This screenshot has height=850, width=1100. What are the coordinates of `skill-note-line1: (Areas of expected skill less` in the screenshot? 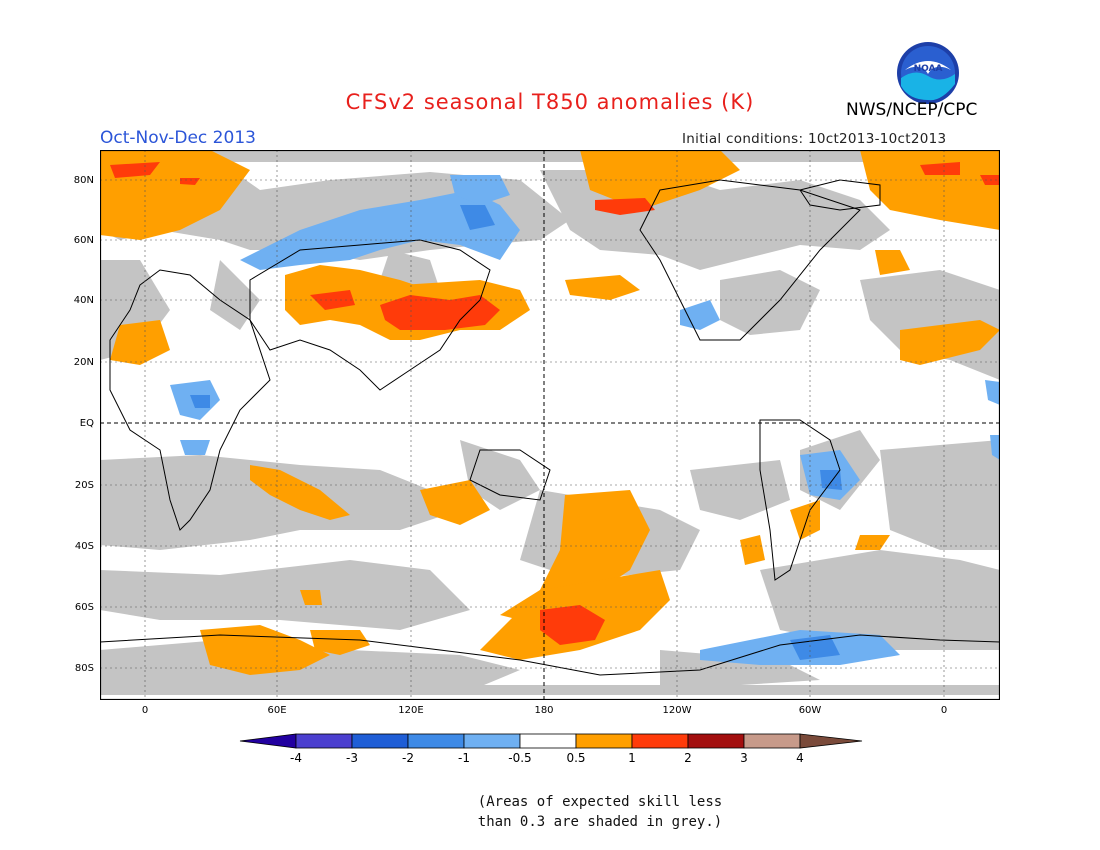 It's located at (600, 802).